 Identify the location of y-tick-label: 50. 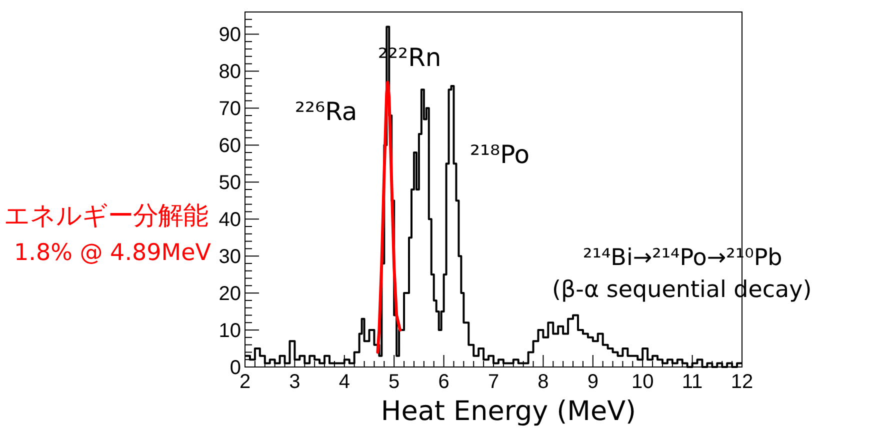
(229, 183).